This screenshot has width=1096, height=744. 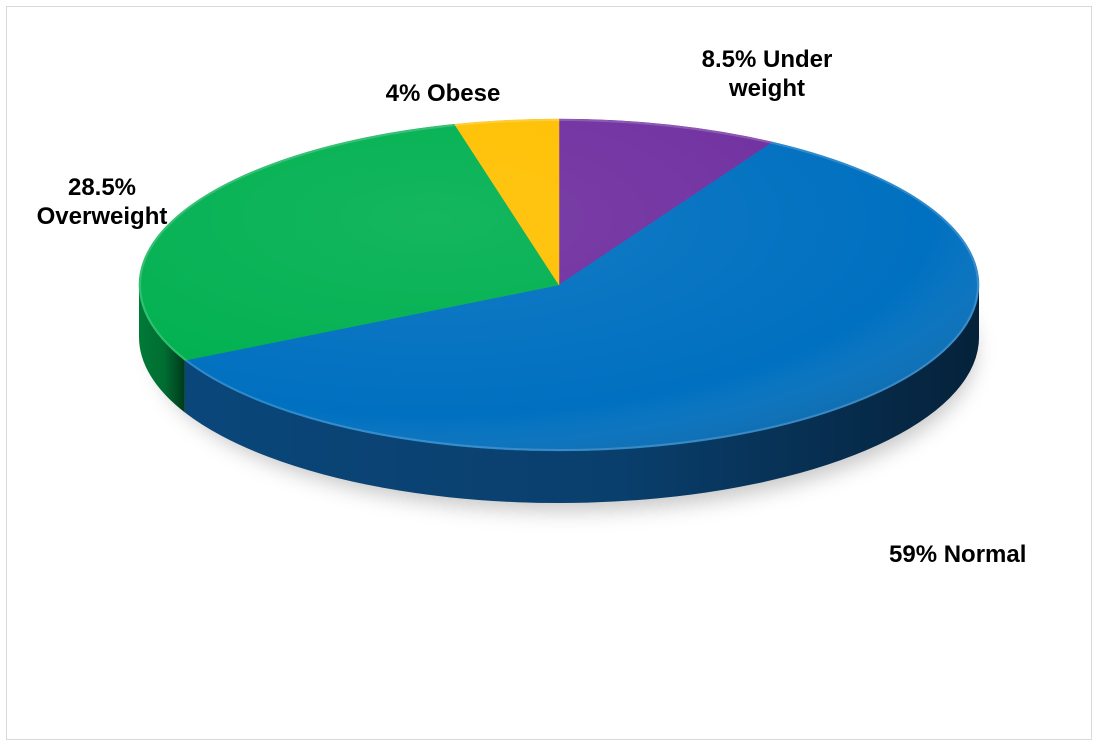 What do you see at coordinates (102, 202) in the screenshot?
I see `slice-label-overweight: 28.5% Overweight` at bounding box center [102, 202].